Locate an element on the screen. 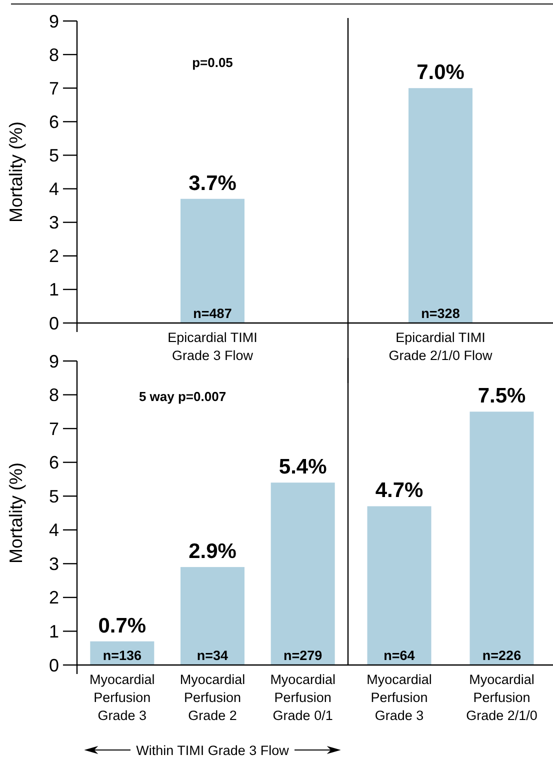 This screenshot has width=553, height=757. data-label: 0.7% is located at coordinates (122, 626).